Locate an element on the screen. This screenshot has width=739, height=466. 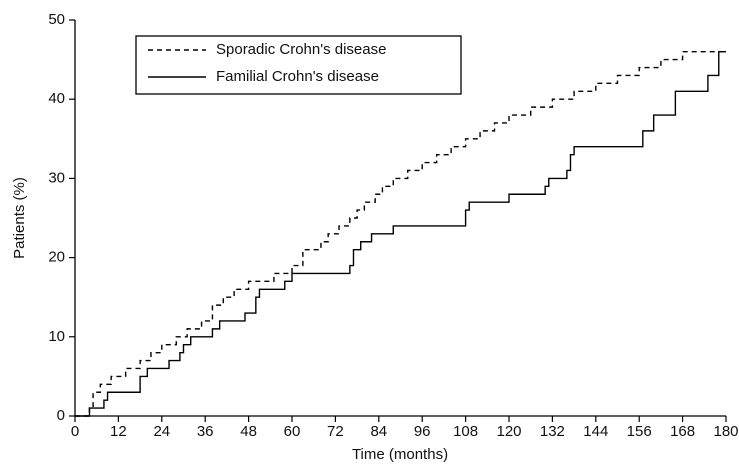
x-tick-label: 96 is located at coordinates (422, 431).